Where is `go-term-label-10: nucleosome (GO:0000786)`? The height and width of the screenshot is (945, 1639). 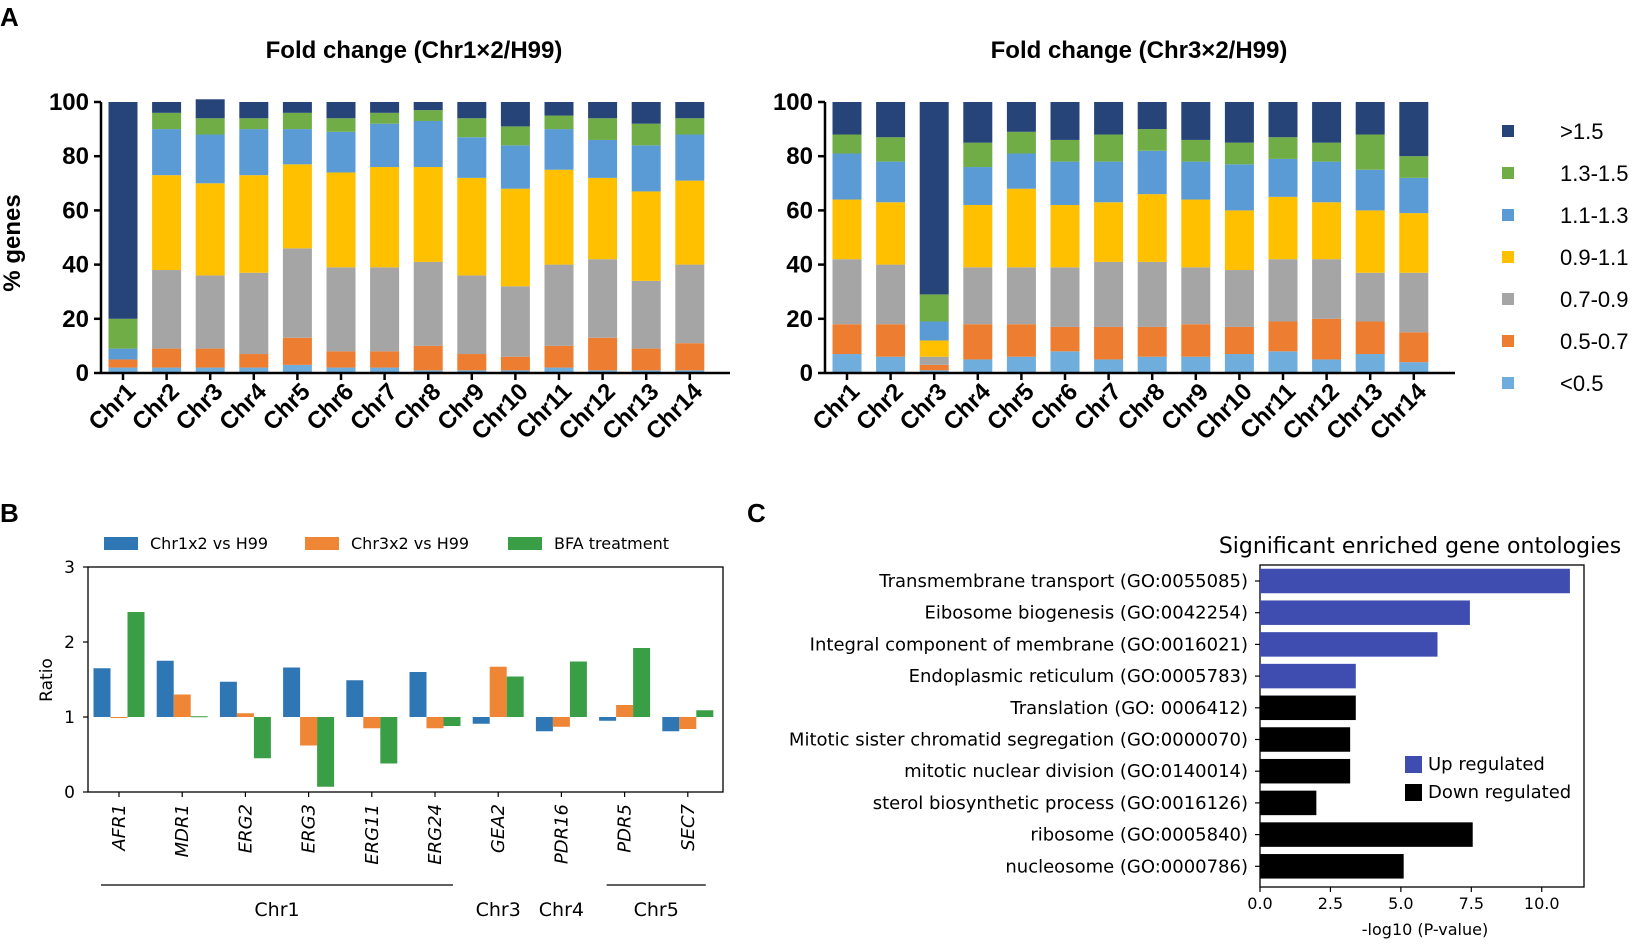
go-term-label-10: nucleosome (GO:0000786) is located at coordinates (1126, 866).